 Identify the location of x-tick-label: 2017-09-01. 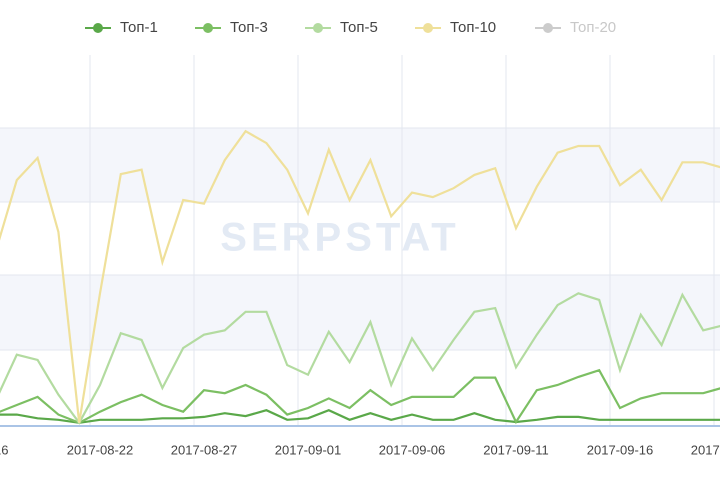
(308, 449).